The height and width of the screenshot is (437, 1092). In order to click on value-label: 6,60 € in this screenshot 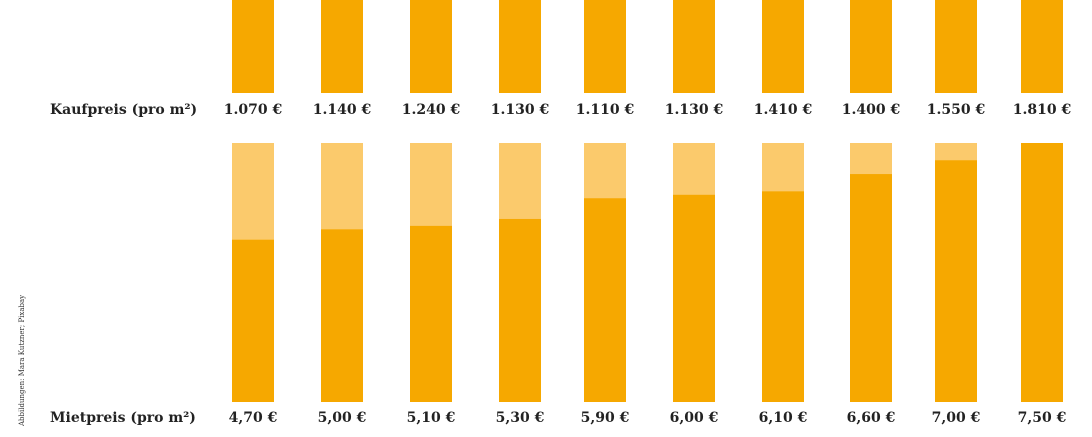, I will do `click(871, 418)`.